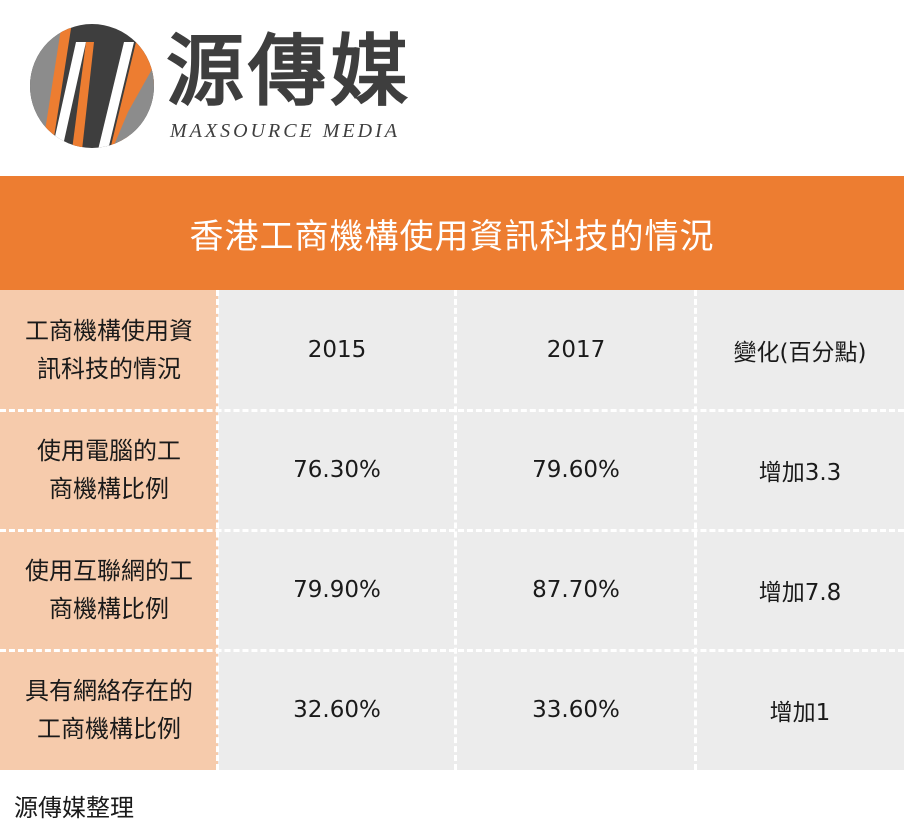 The image size is (904, 836). What do you see at coordinates (452, 236) in the screenshot?
I see `banner-title: 香港工商機構使用資訊科技的情況` at bounding box center [452, 236].